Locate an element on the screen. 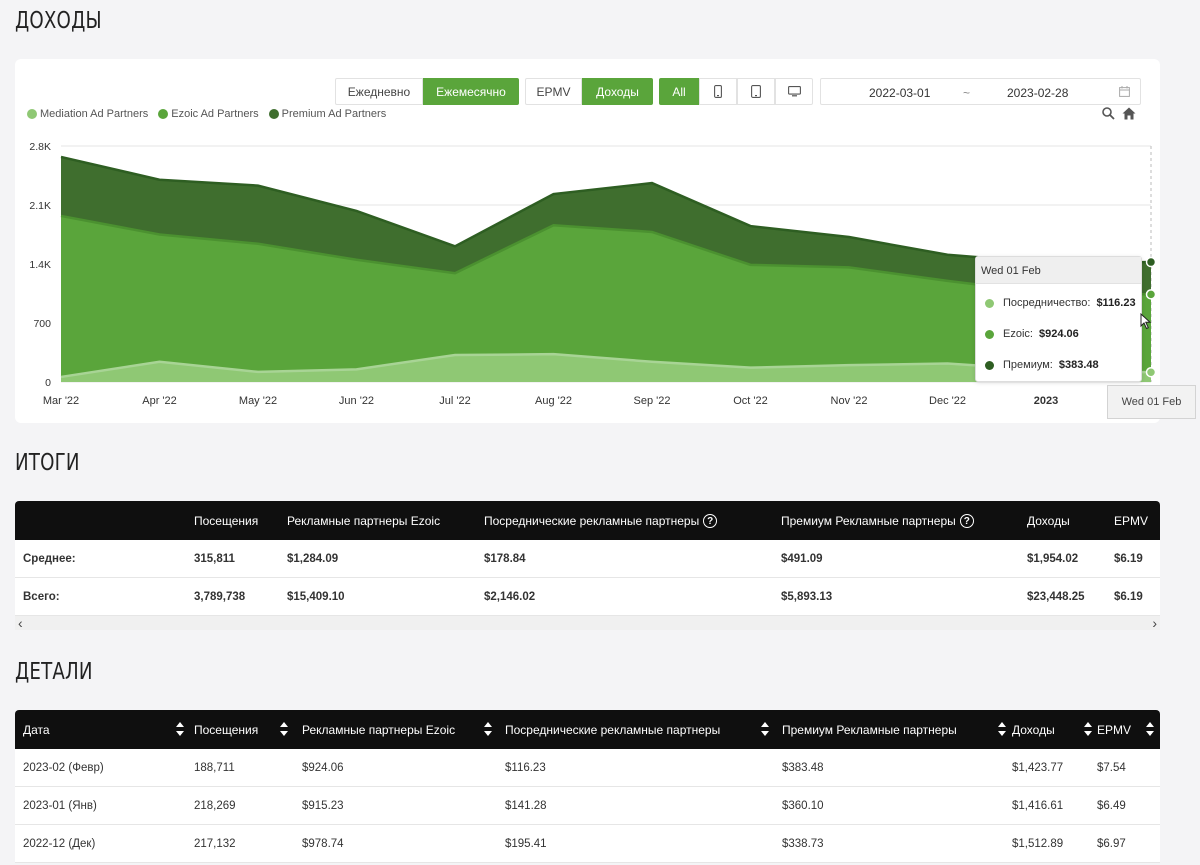  daily-button: Ежедневно is located at coordinates (379, 91).